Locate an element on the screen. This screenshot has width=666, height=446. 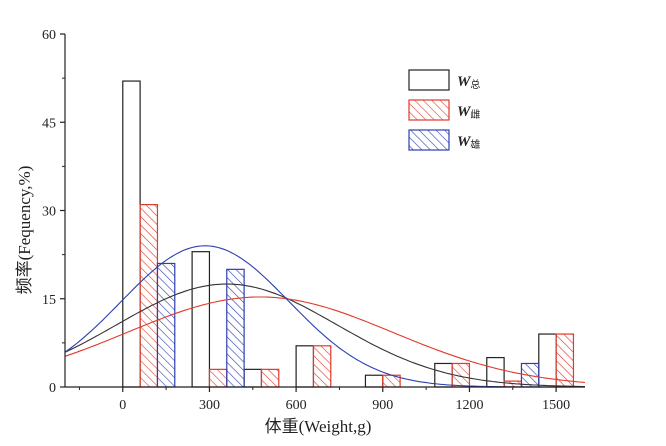
x-tick-label-4: 1200 is located at coordinates (469, 405).